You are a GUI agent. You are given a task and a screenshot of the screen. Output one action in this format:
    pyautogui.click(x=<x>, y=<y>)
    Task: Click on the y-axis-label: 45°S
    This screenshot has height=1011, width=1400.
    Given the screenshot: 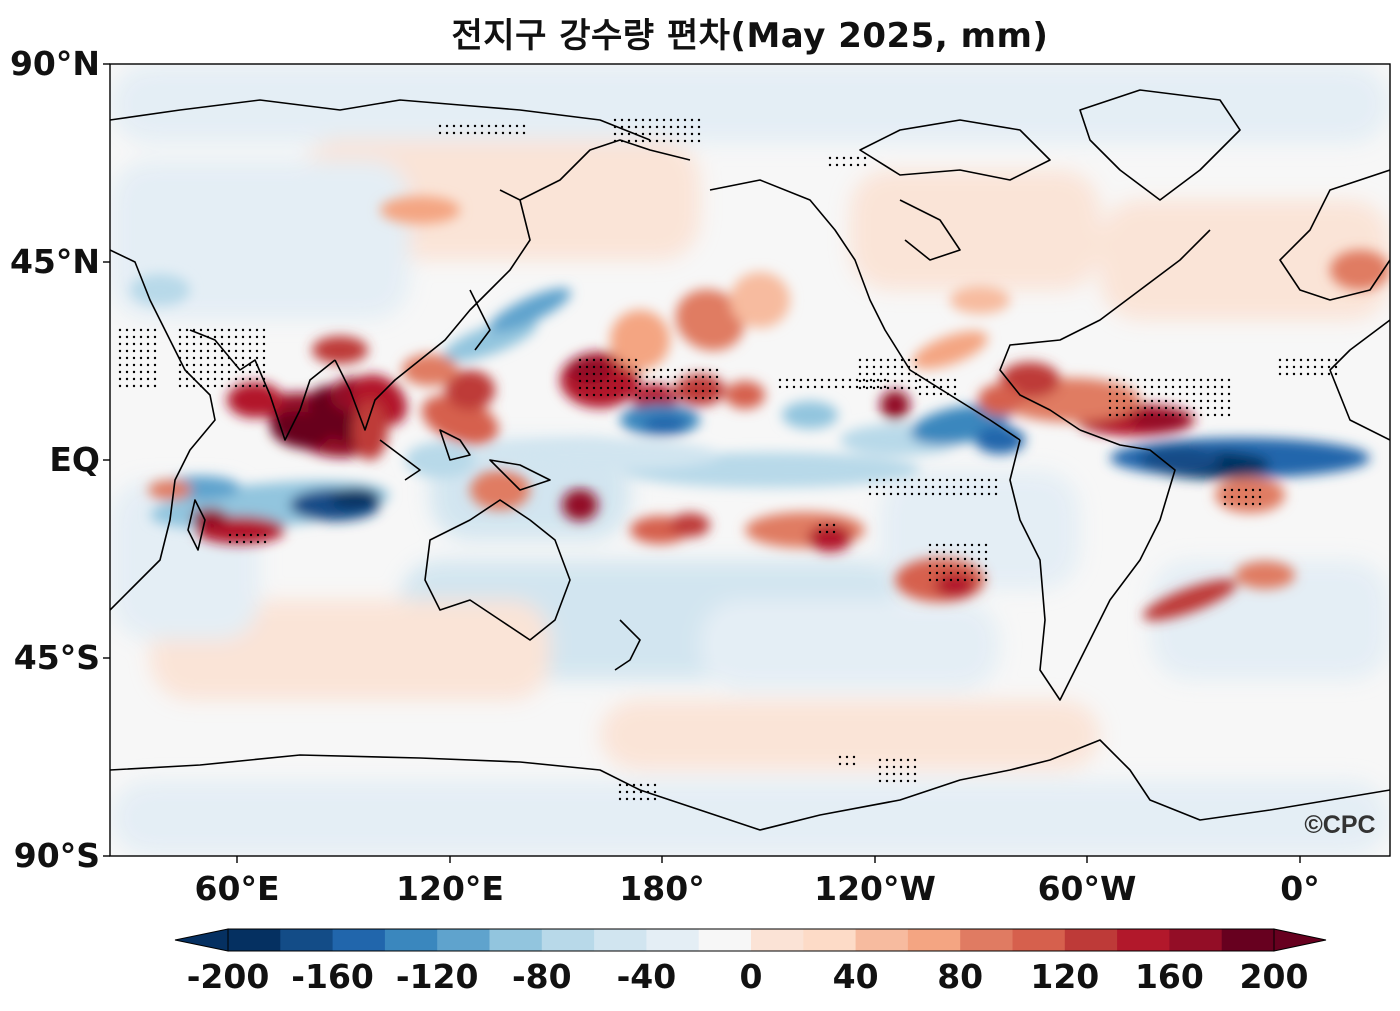 What is the action you would take?
    pyautogui.click(x=56, y=657)
    